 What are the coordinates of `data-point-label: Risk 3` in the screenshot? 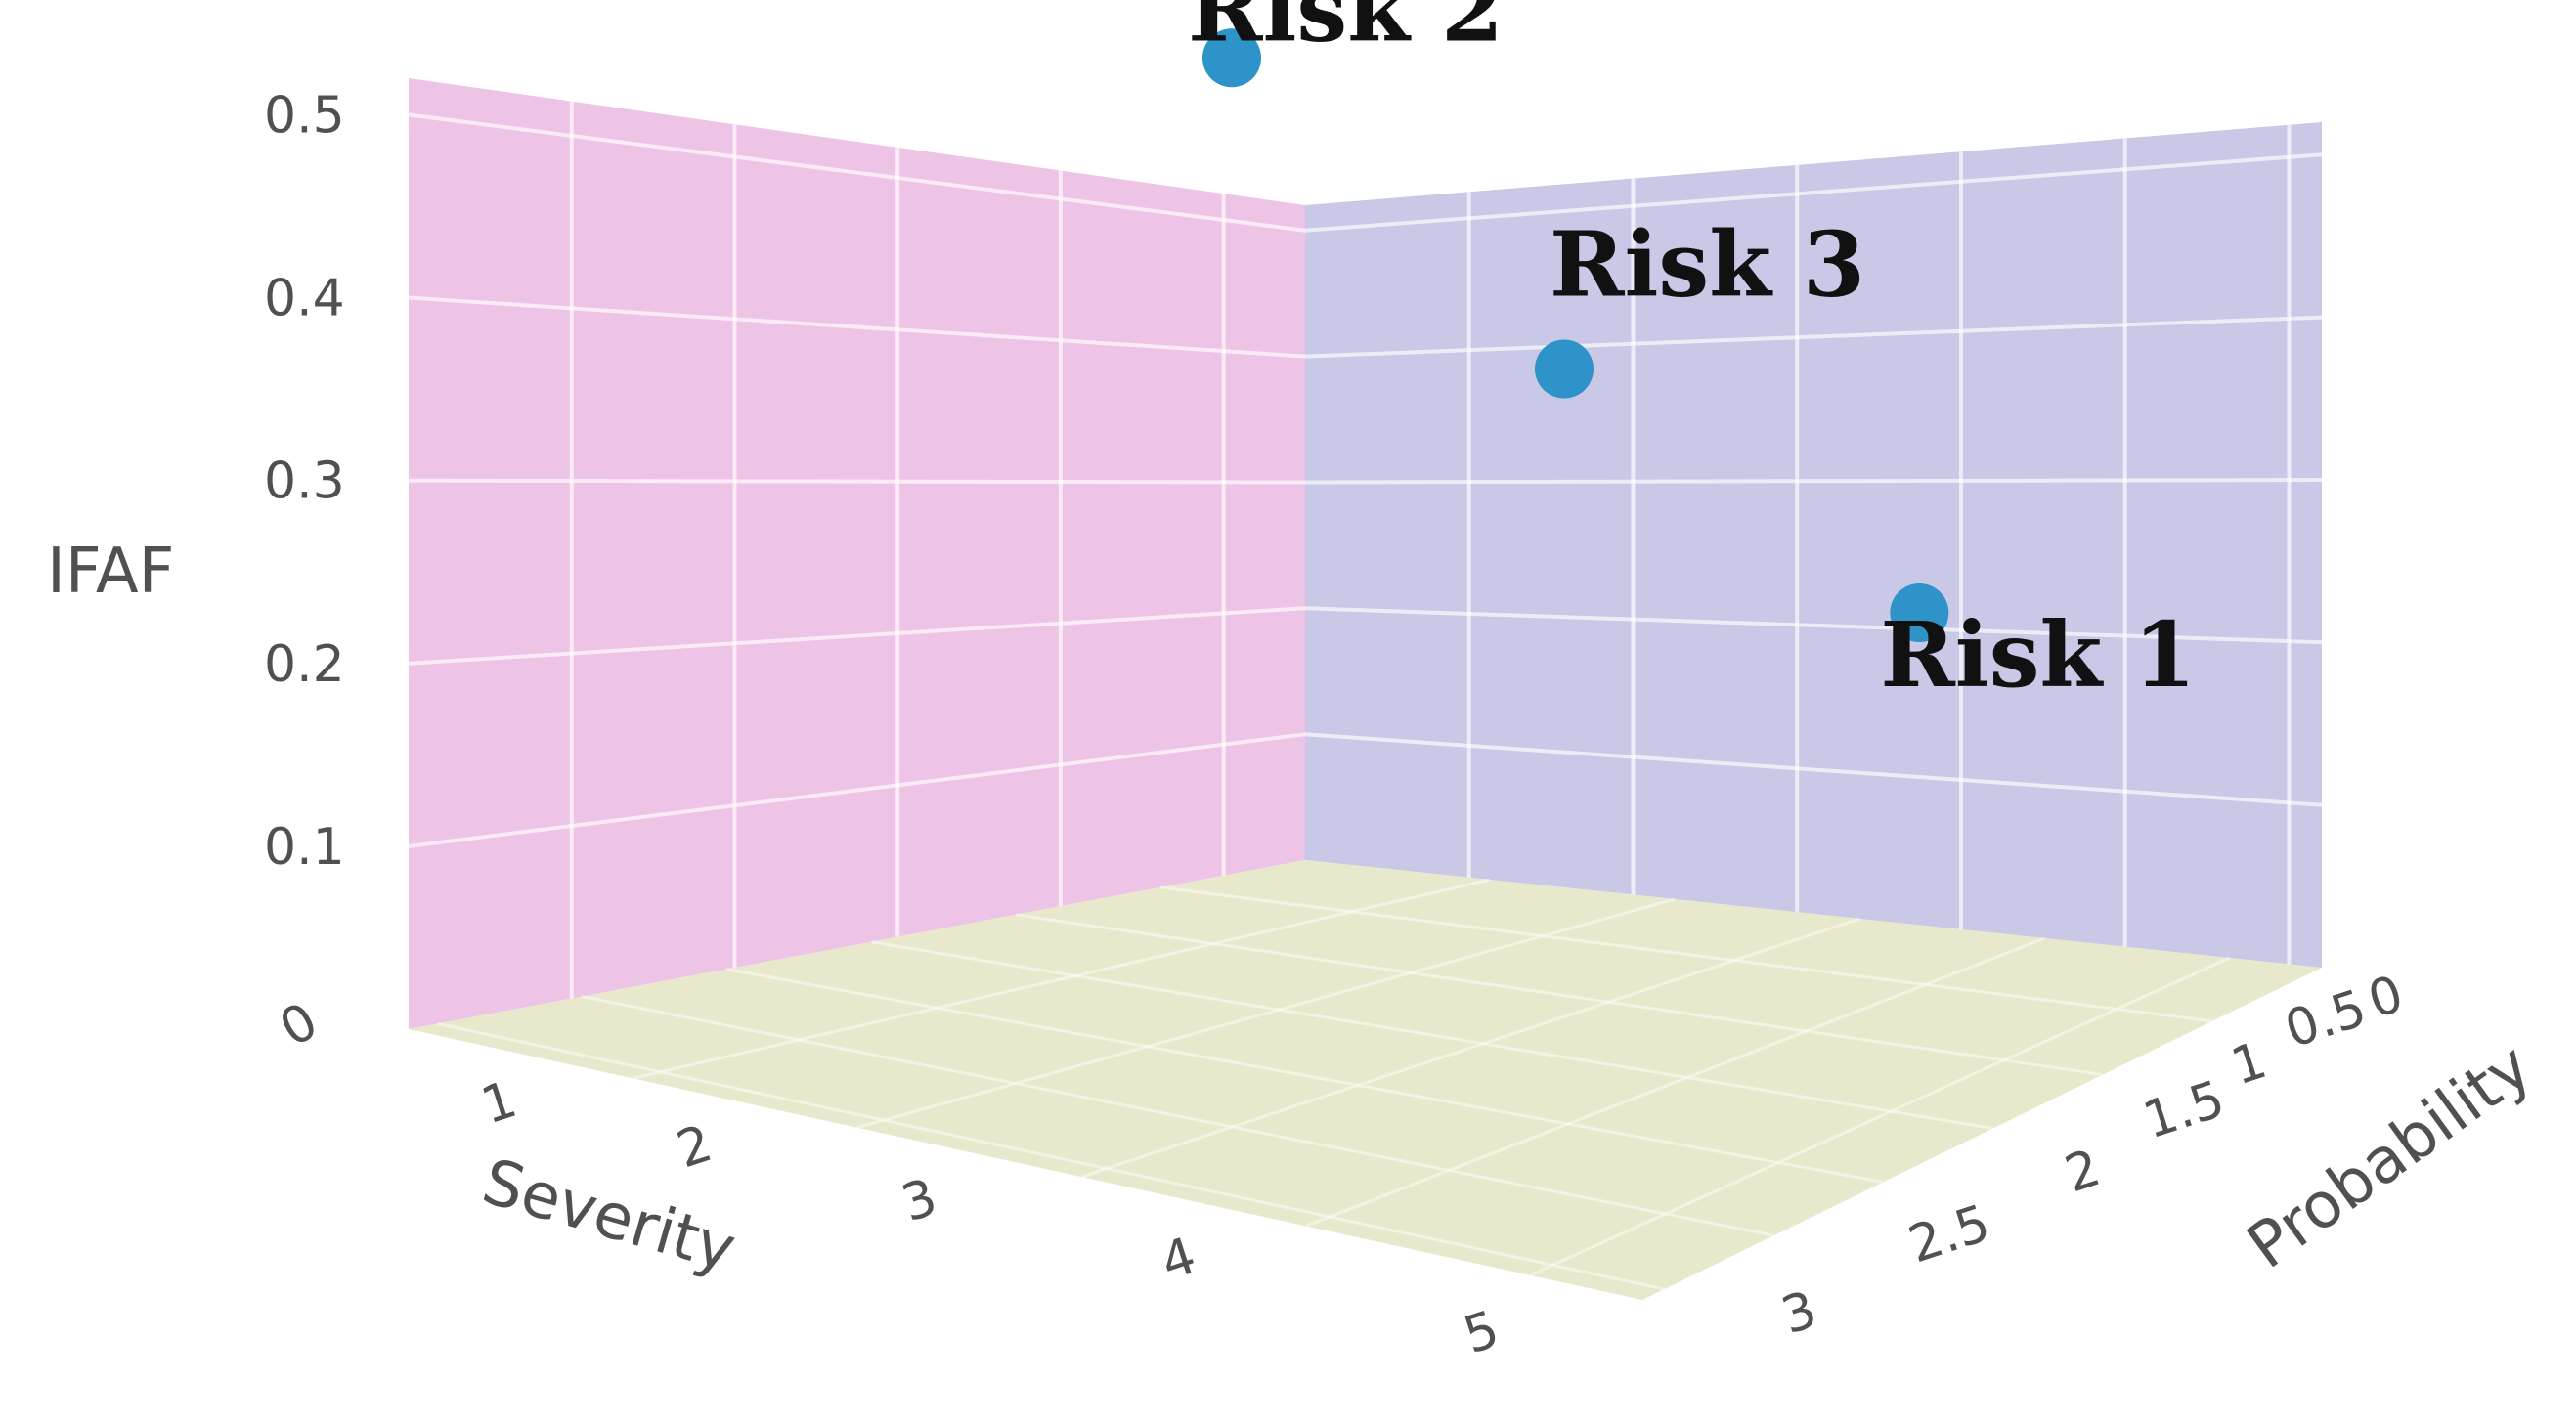 It's located at (1707, 265).